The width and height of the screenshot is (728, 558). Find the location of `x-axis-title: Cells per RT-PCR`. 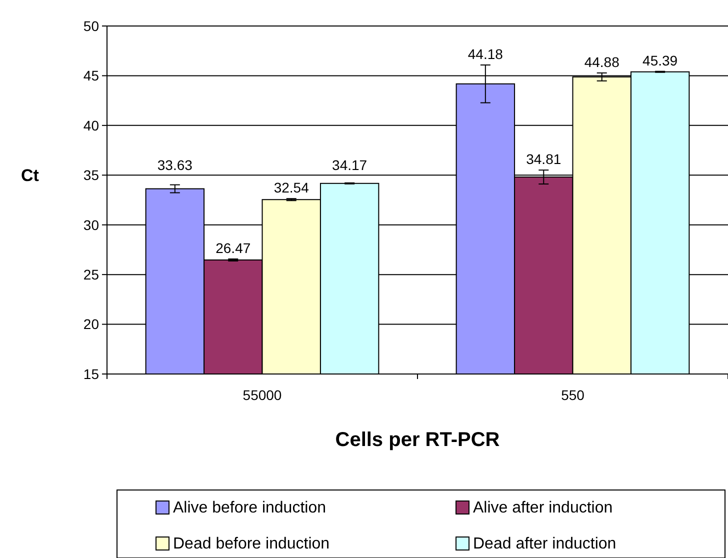

x-axis-title: Cells per RT-PCR is located at coordinates (417, 440).